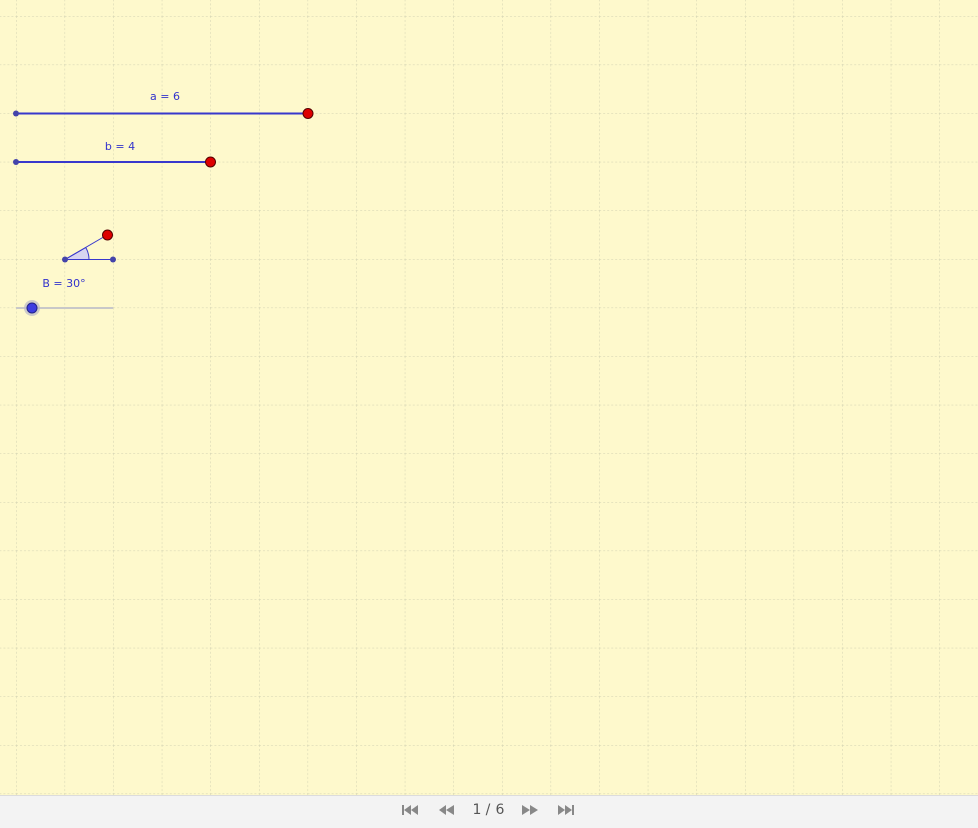 This screenshot has height=828, width=978. I want to click on last-button, so click(566, 810).